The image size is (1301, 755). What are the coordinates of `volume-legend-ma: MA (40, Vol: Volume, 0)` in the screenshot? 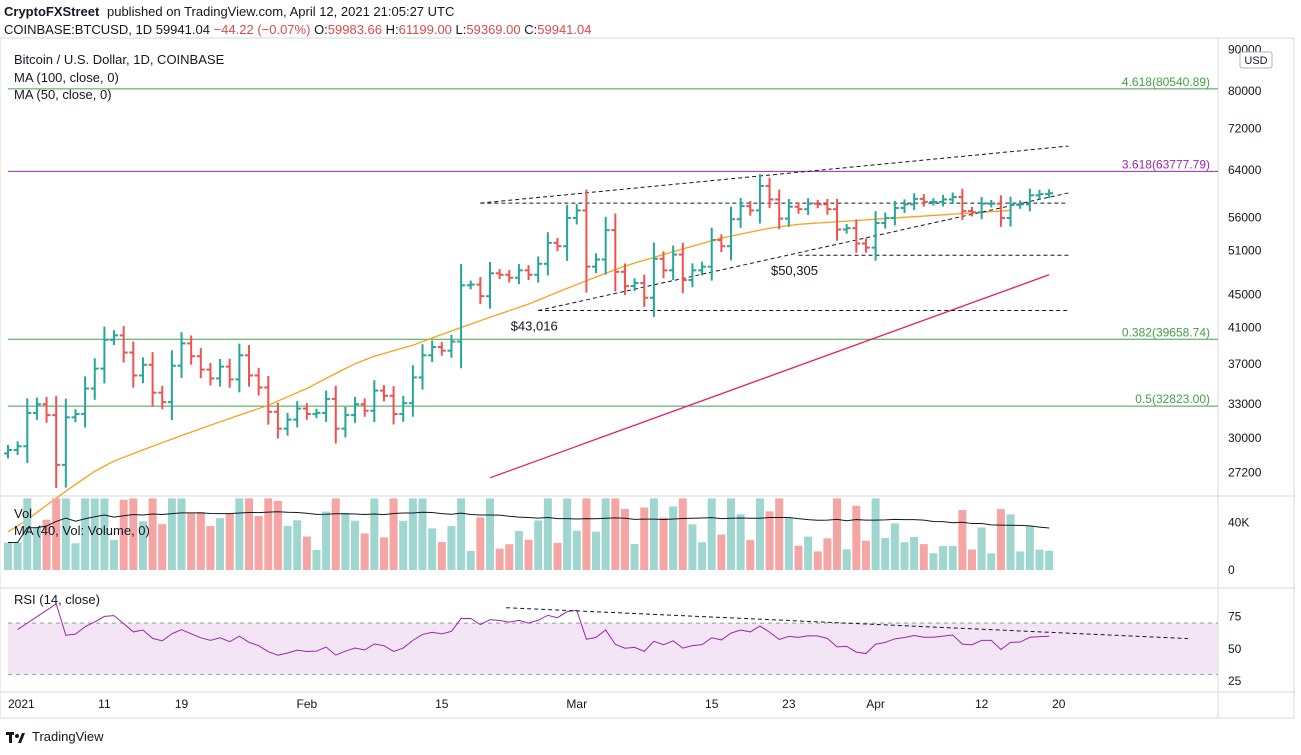 It's located at (82, 530).